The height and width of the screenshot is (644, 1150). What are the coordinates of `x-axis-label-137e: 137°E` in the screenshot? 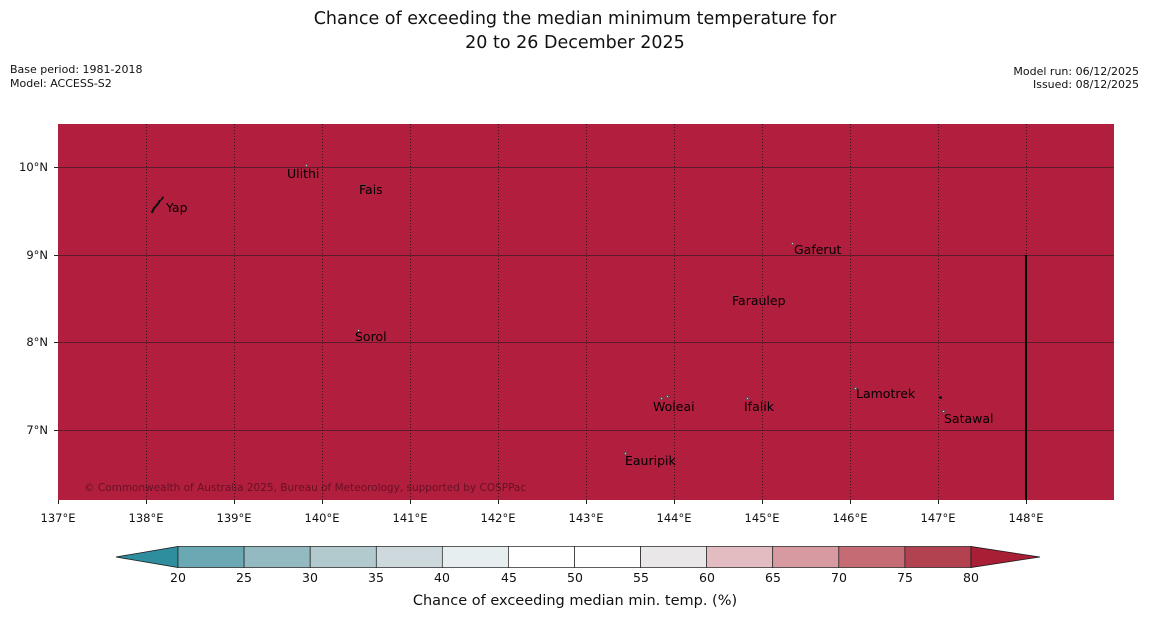 It's located at (58, 518).